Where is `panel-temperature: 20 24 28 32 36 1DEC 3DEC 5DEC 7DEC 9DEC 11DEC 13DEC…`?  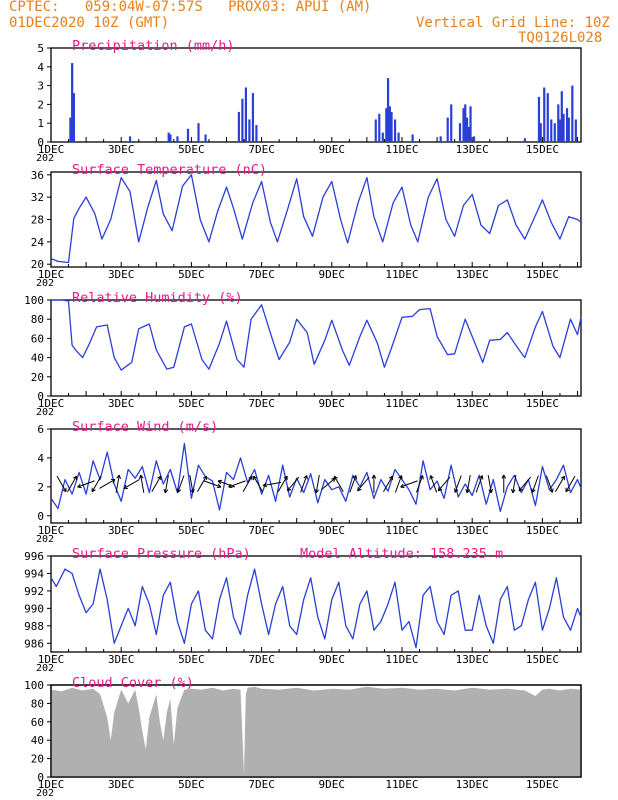
panel-temperature: 20 24 28 32 36 1DEC 3DEC 5DEC 7DEC 9DEC 11DEC 13DEC… is located at coordinates (306, 225).